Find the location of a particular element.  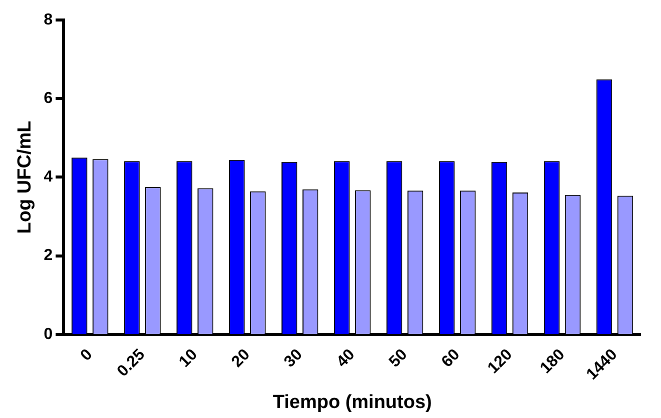

y-tick-label: 4 is located at coordinates (48, 177).